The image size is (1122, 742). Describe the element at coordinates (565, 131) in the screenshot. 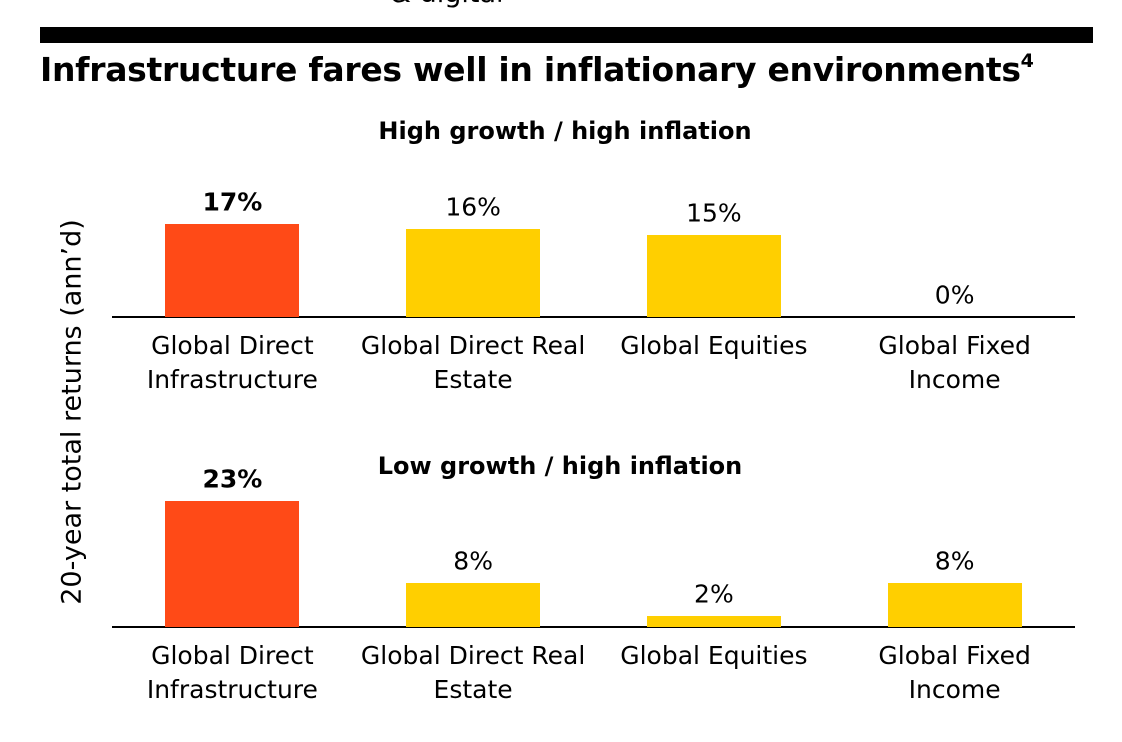

I see `subtitle: High growth / high inflation` at that location.